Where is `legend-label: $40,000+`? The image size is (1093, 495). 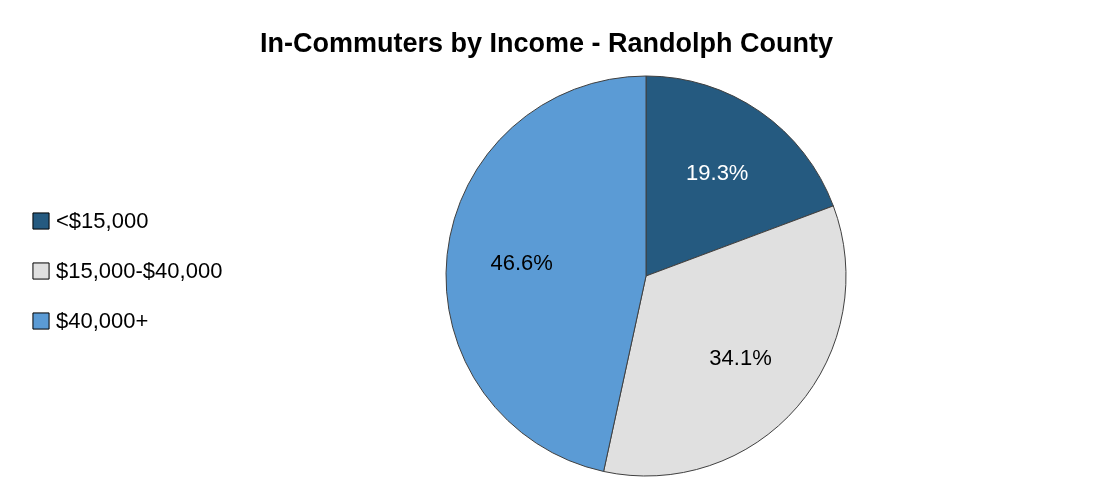 legend-label: $40,000+ is located at coordinates (102, 320).